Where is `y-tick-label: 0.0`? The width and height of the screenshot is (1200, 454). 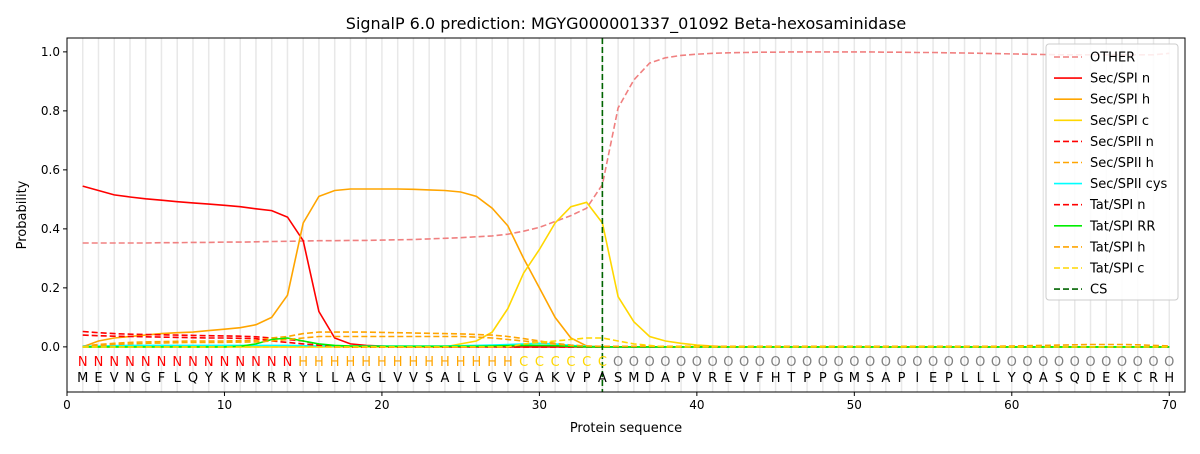 y-tick-label: 0.0 is located at coordinates (50, 347).